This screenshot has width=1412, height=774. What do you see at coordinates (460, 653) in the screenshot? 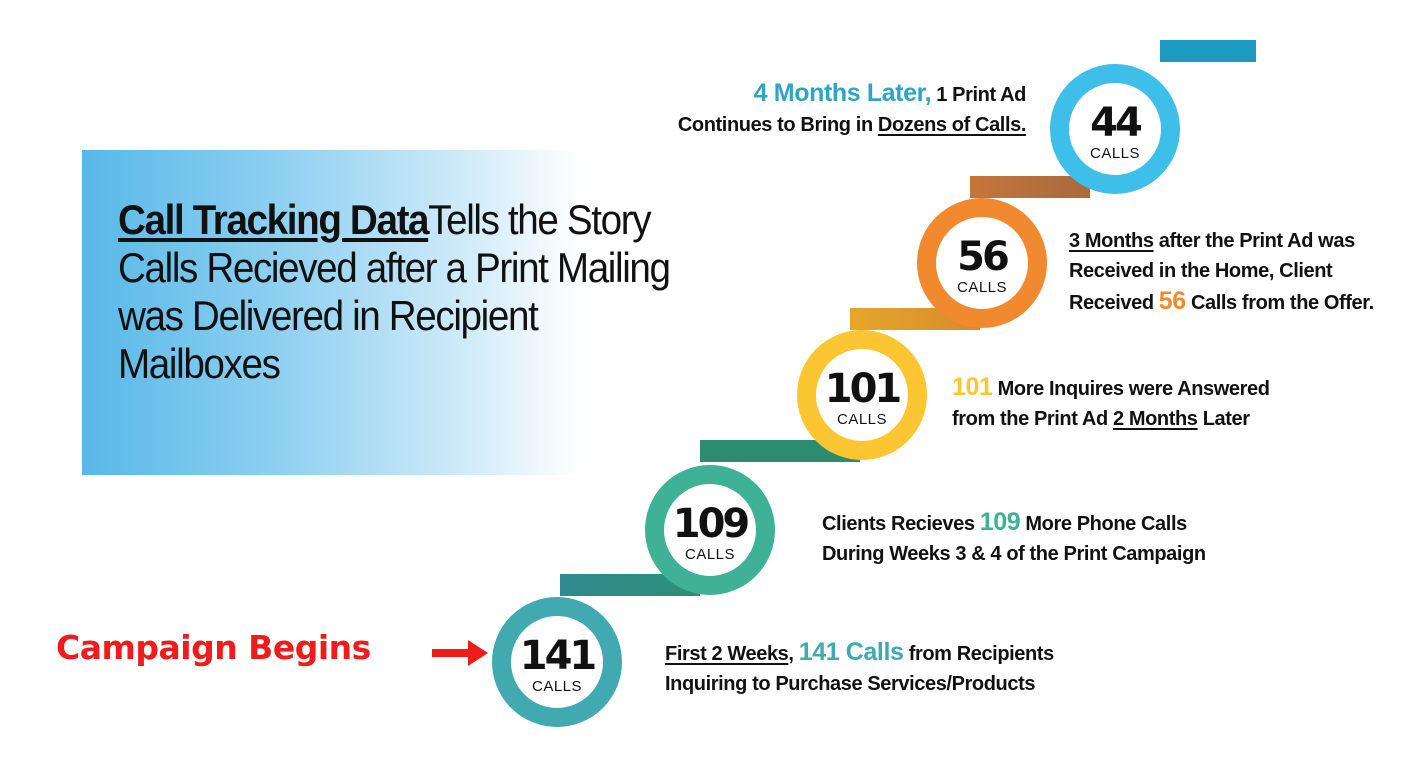
I see `arrow-right-icon` at bounding box center [460, 653].